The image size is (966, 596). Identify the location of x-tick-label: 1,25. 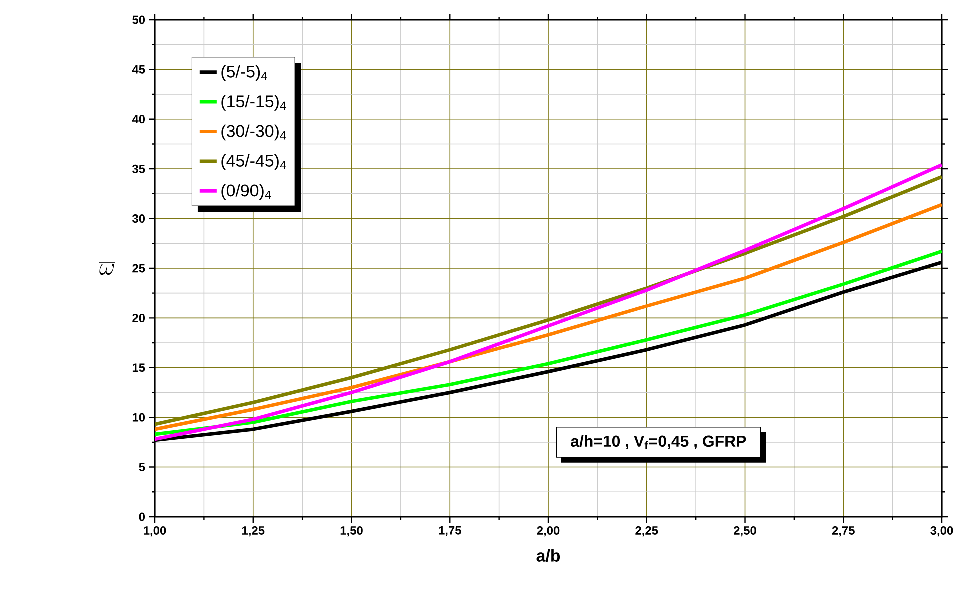
(253, 531).